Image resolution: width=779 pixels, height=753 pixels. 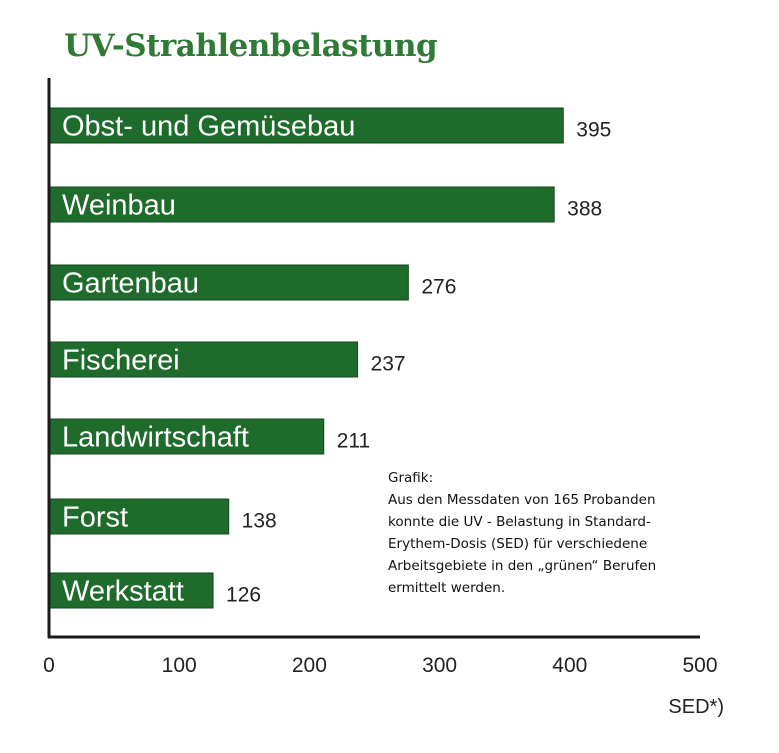 I want to click on x-tick-label: 300, so click(x=439, y=665).